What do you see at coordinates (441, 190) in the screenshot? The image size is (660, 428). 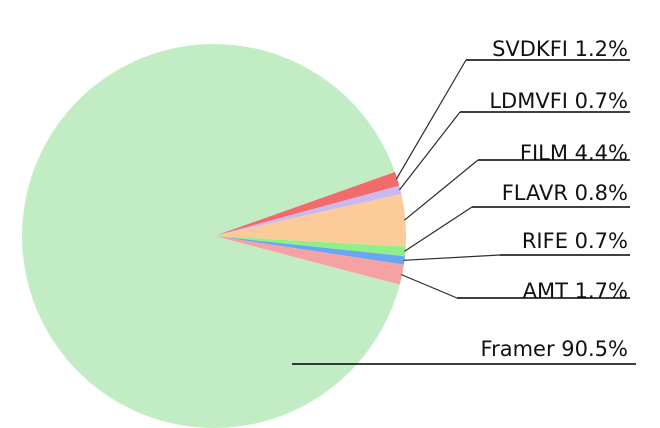 I see `pie-leader-film` at bounding box center [441, 190].